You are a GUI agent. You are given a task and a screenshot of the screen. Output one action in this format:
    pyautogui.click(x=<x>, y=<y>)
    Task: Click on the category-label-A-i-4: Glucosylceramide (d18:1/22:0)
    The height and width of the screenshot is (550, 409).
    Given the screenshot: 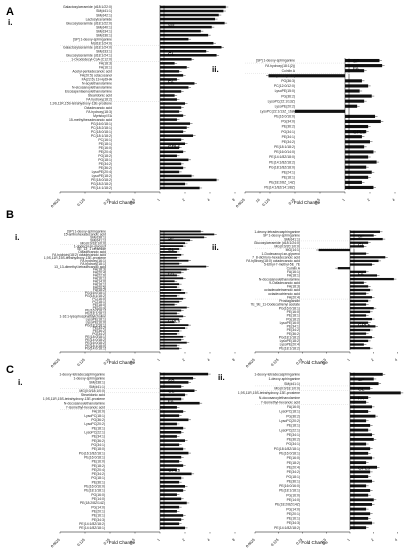 What is the action you would take?
    pyautogui.click(x=89, y=23)
    